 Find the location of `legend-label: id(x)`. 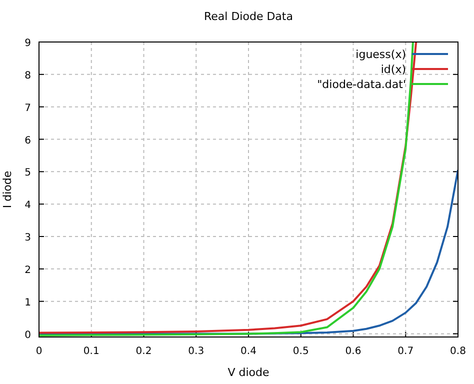

legend-label: id(x) is located at coordinates (393, 69).